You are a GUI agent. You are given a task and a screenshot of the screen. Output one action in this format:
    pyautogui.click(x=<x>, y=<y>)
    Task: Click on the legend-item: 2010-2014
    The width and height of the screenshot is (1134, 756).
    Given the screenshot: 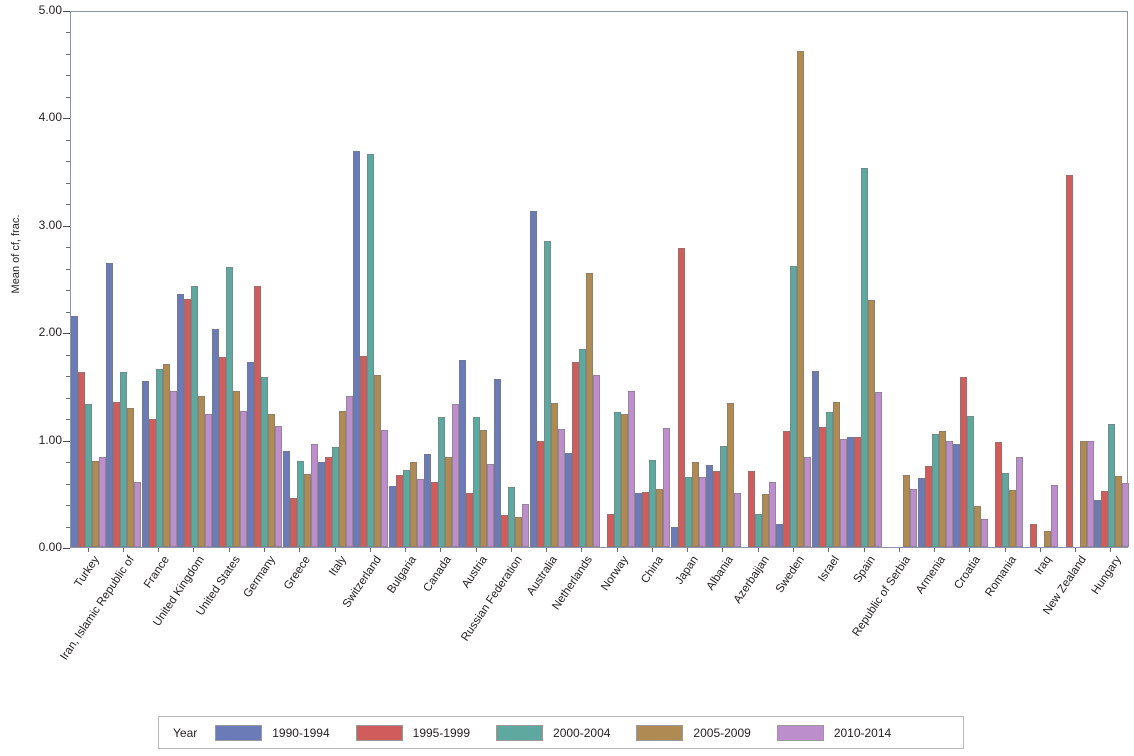 What is the action you would take?
    pyautogui.click(x=833, y=732)
    